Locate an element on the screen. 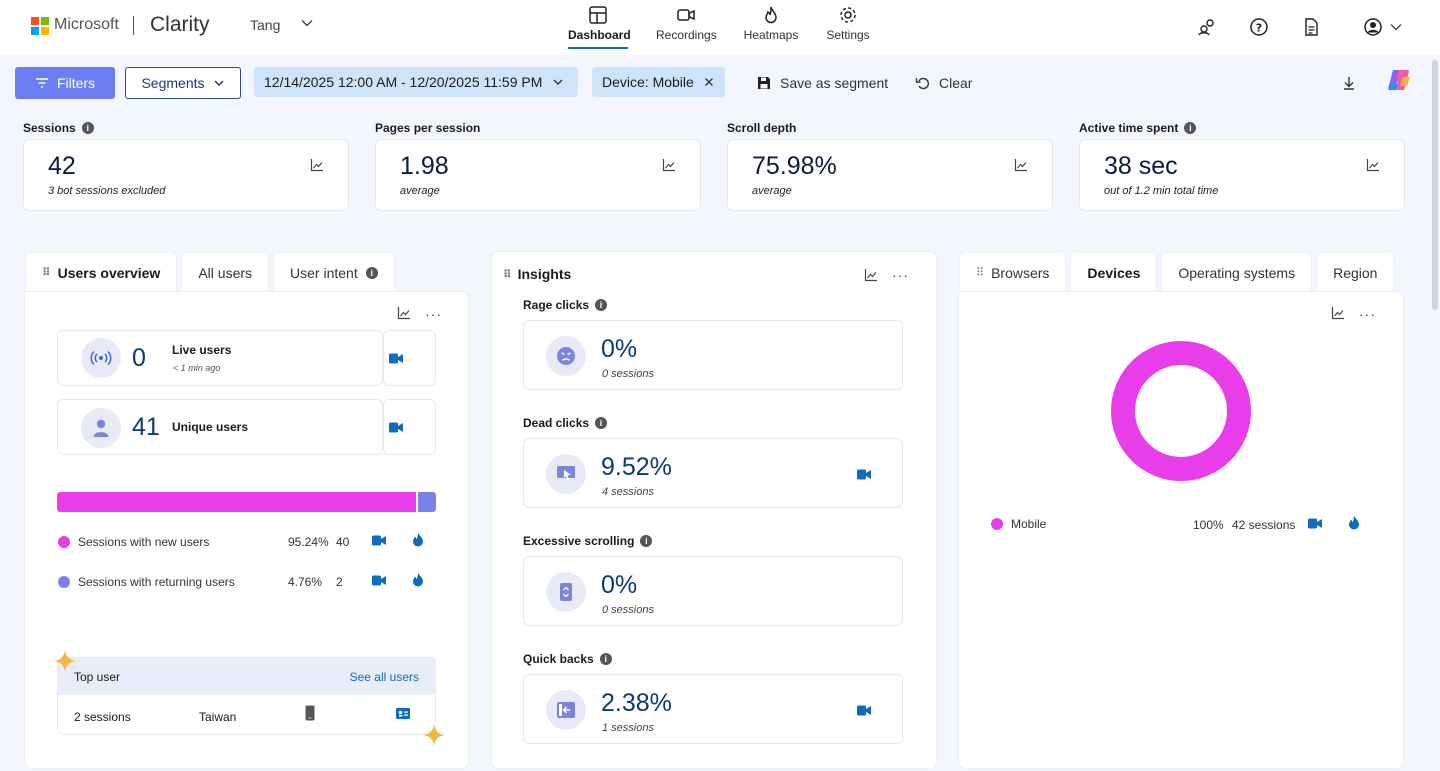 The height and width of the screenshot is (771, 1440). quick-backs-card: 2.38% 1 sessions is located at coordinates (713, 709).